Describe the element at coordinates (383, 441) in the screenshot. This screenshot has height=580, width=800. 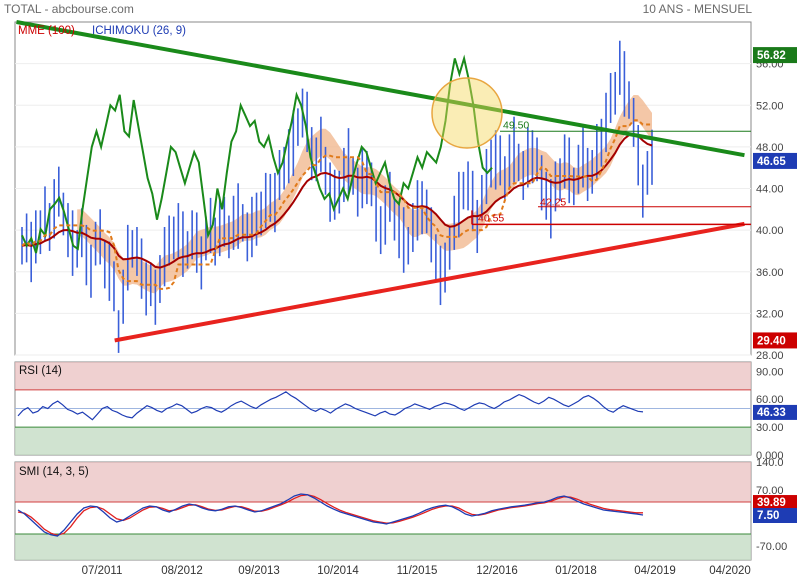
I see `rsi-oversold-zone` at that location.